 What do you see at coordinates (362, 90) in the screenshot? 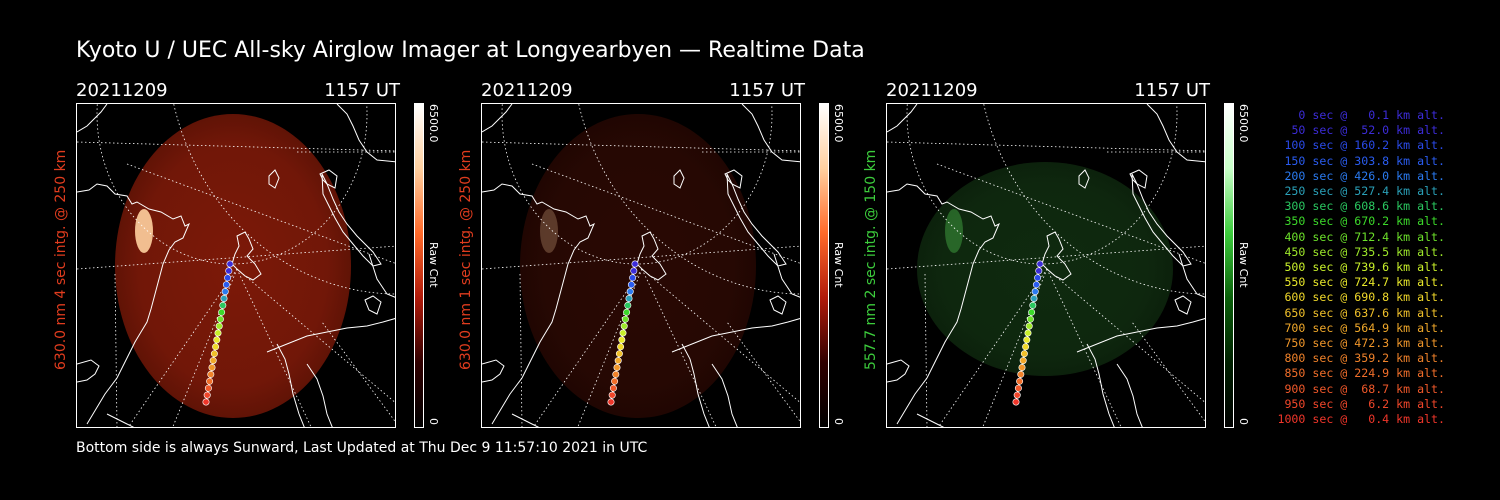
I see `panel-1-time: 1157 UT` at bounding box center [362, 90].